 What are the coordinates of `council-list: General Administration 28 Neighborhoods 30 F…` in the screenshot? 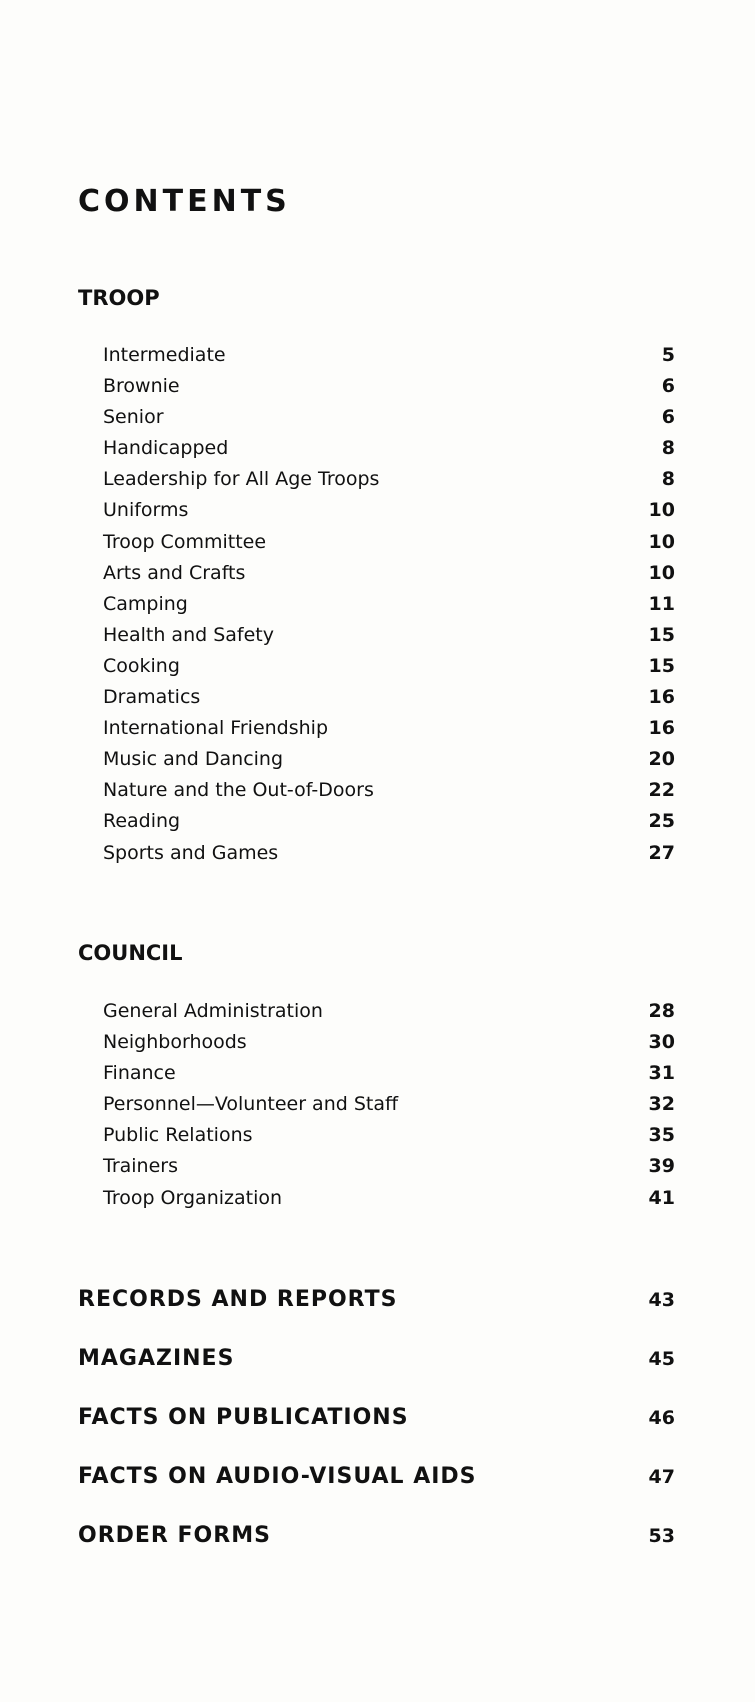 It's located at (389, 1105).